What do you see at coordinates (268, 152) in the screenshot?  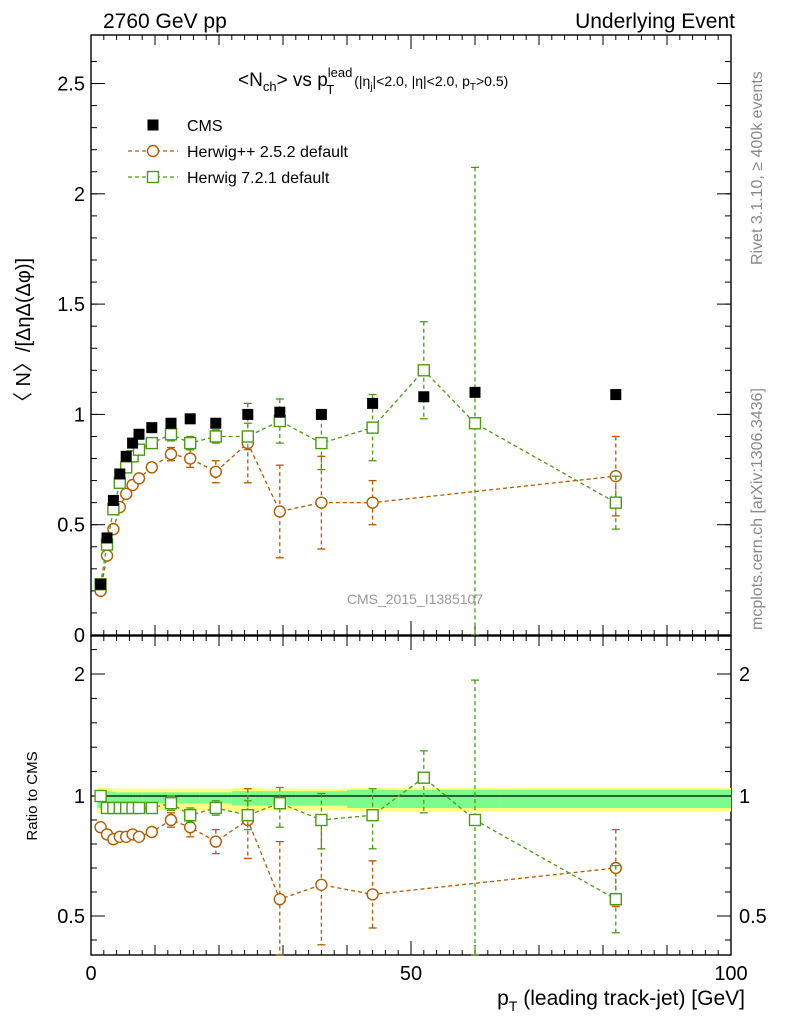 I see `legend-label: Herwig++ 2.5.2 default` at bounding box center [268, 152].